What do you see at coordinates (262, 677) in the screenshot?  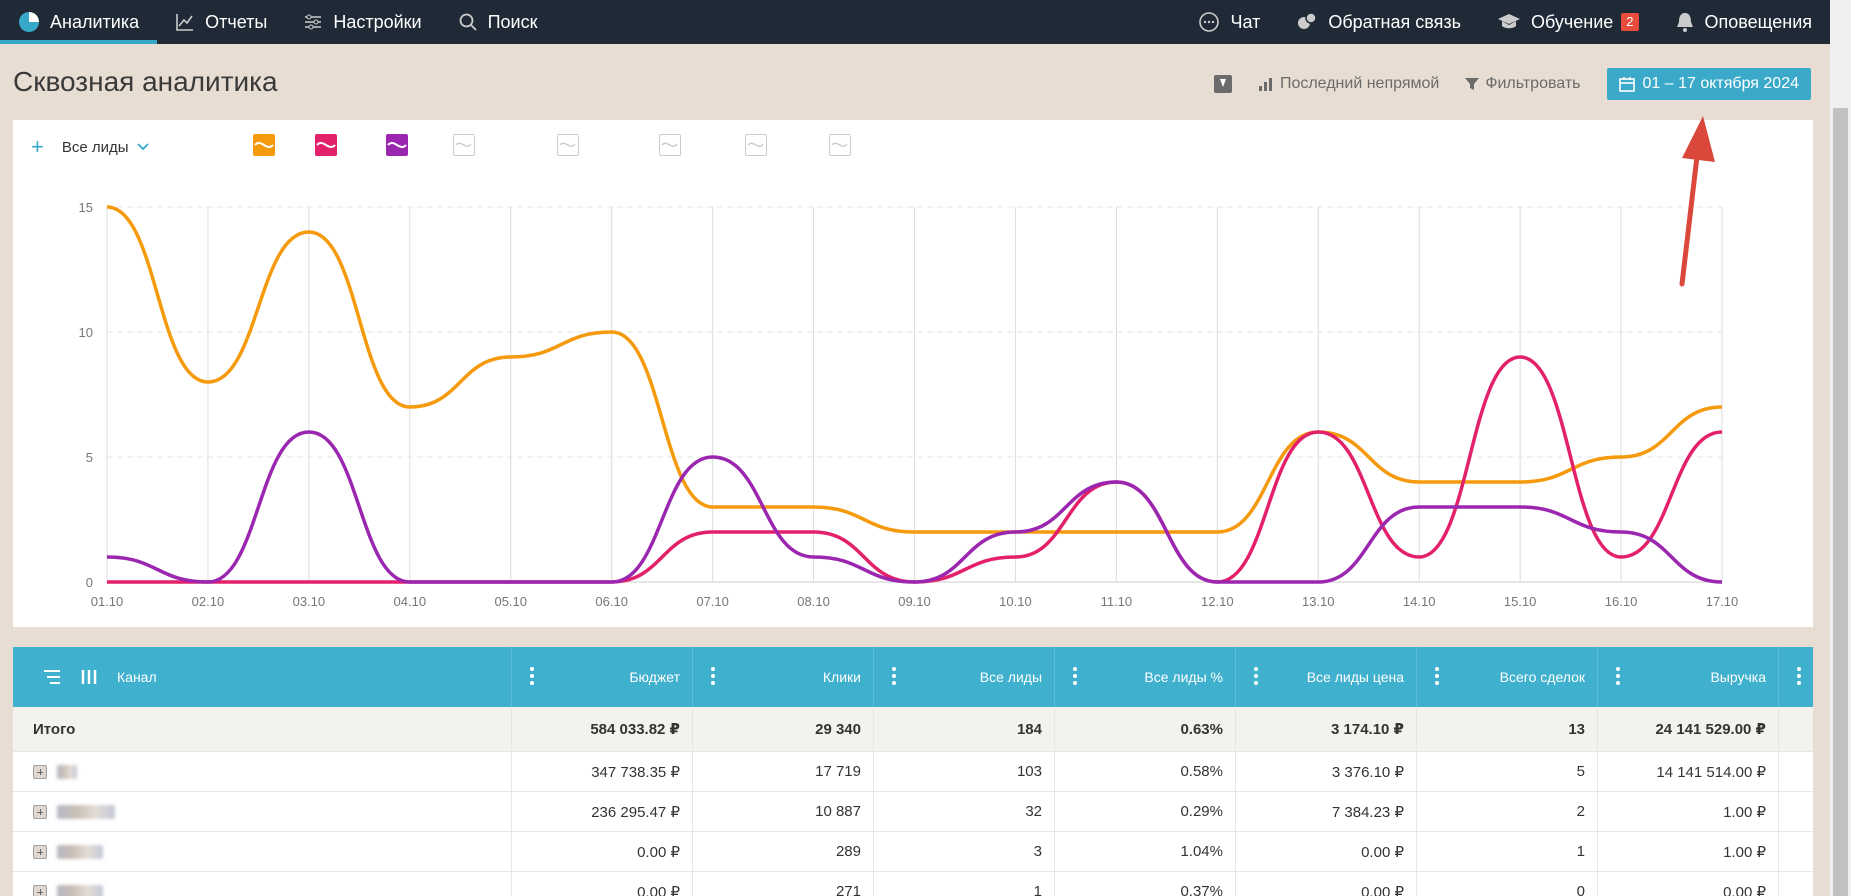 I see `channel-column-header: Канал` at bounding box center [262, 677].